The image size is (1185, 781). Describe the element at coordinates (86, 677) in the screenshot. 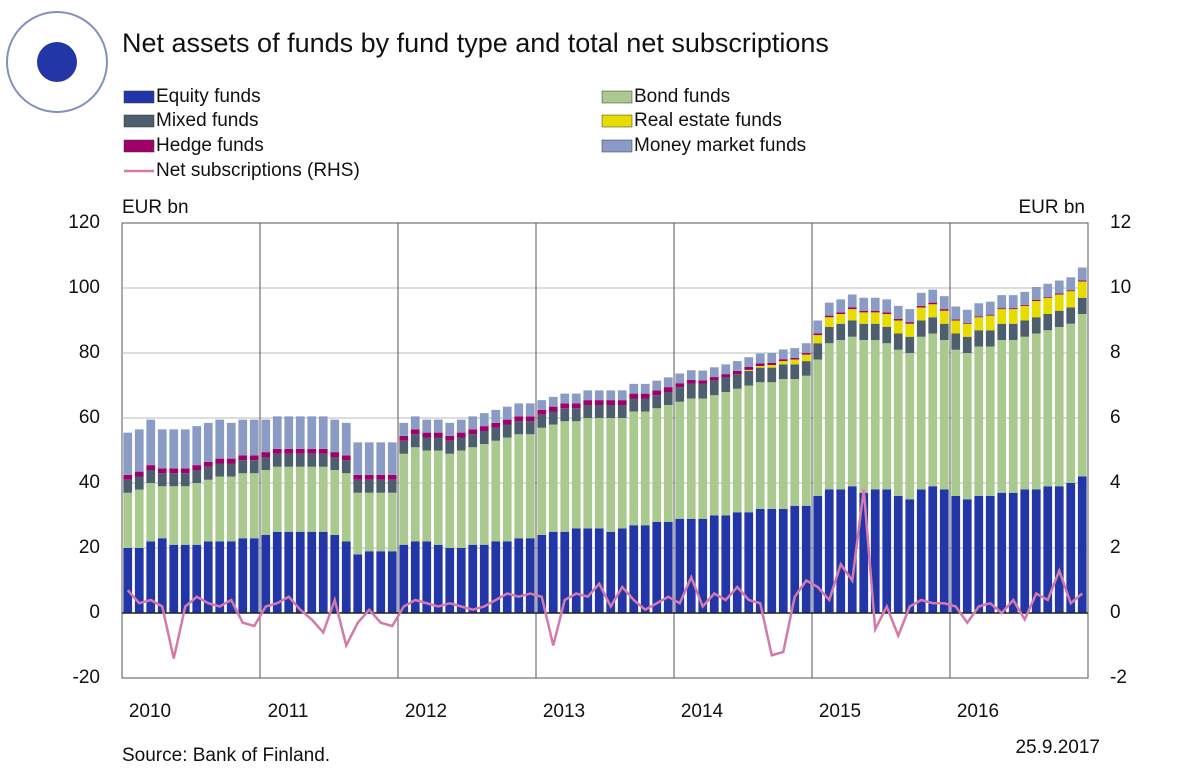

I see `y-tick-label: -20` at that location.